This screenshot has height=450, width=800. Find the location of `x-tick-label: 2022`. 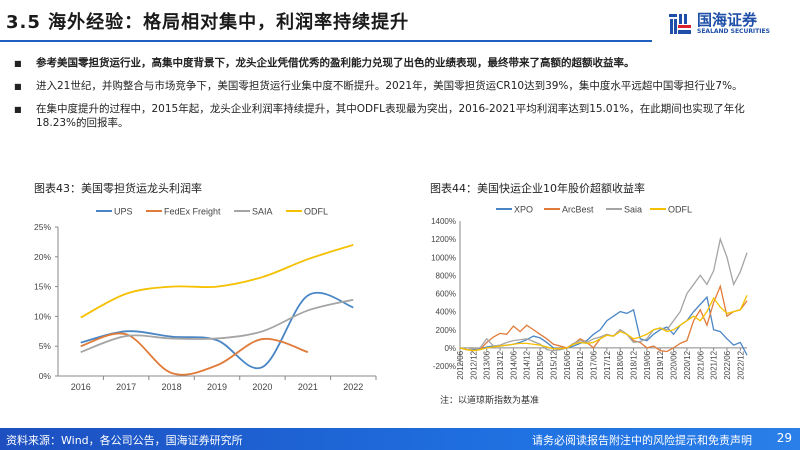

x-tick-label: 2022 is located at coordinates (353, 387).